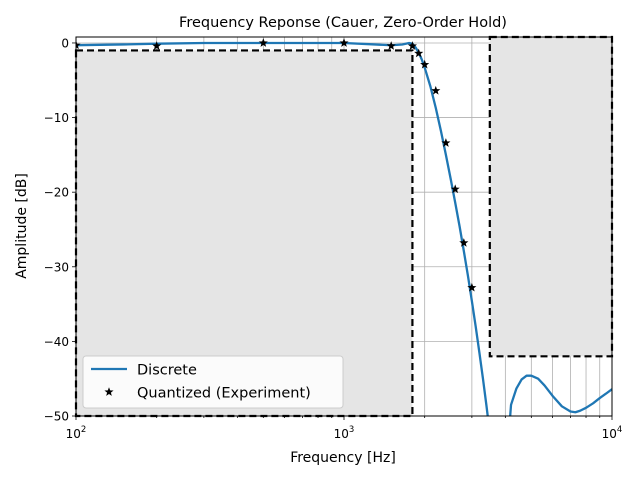  I want to click on y-tick-label: 0, so click(65, 43).